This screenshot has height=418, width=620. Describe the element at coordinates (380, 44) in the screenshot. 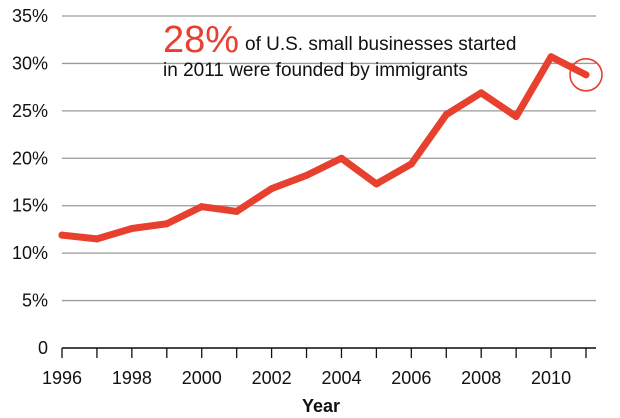

I see `annotation-line1: of U.S. small businesses started` at that location.